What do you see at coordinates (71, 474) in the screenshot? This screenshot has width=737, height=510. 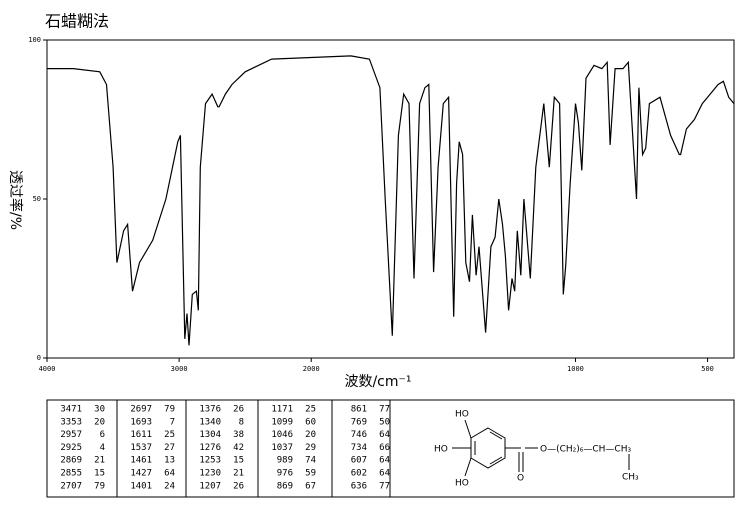 I see `peak-wavenumber: 2855` at bounding box center [71, 474].